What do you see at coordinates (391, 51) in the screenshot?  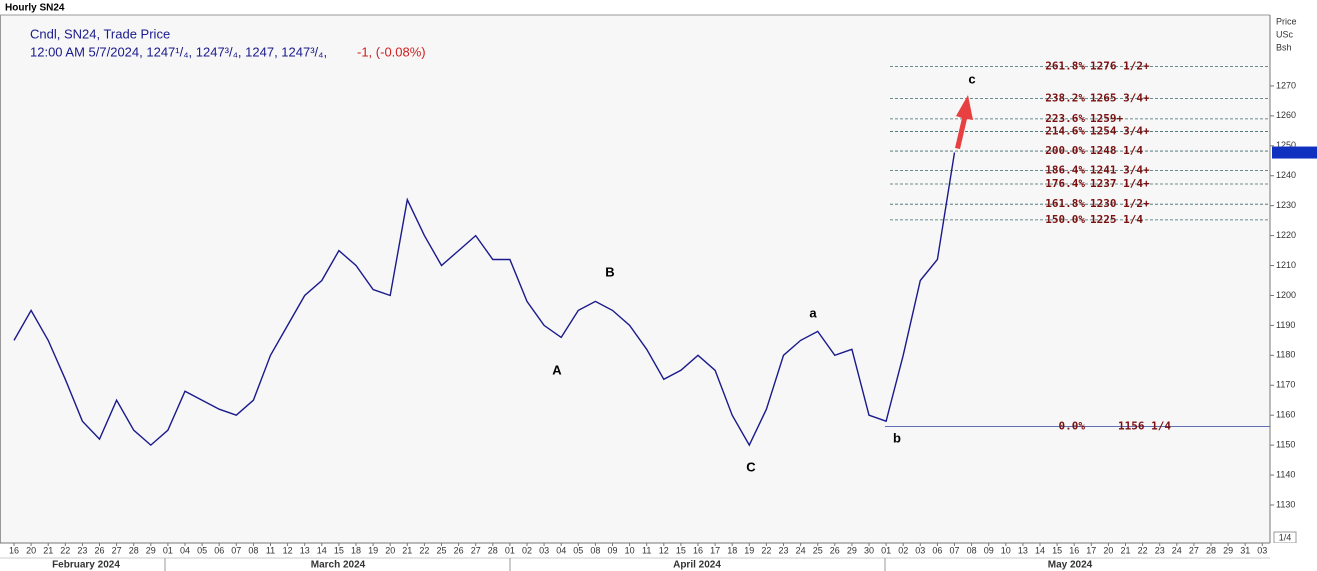 I see `change-text: -1, (-0.08%)` at bounding box center [391, 51].